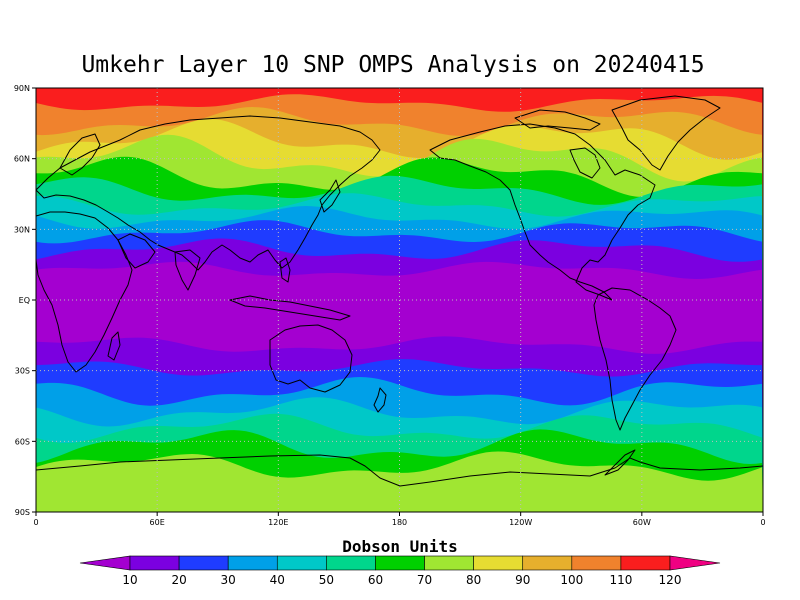 The image size is (800, 600). What do you see at coordinates (208, 193) in the screenshot?
I see `coastline-eurasia` at bounding box center [208, 193].